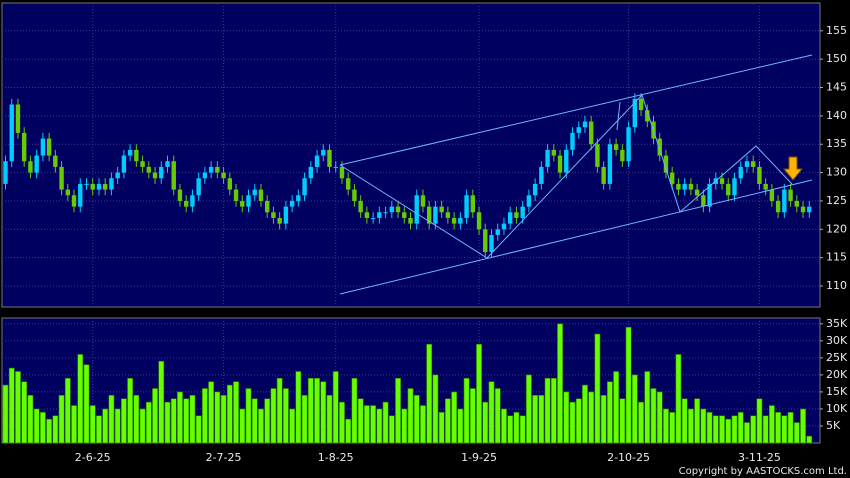 The image size is (850, 478). What do you see at coordinates (837, 323) in the screenshot?
I see `y-tick-label: 35K` at bounding box center [837, 323].